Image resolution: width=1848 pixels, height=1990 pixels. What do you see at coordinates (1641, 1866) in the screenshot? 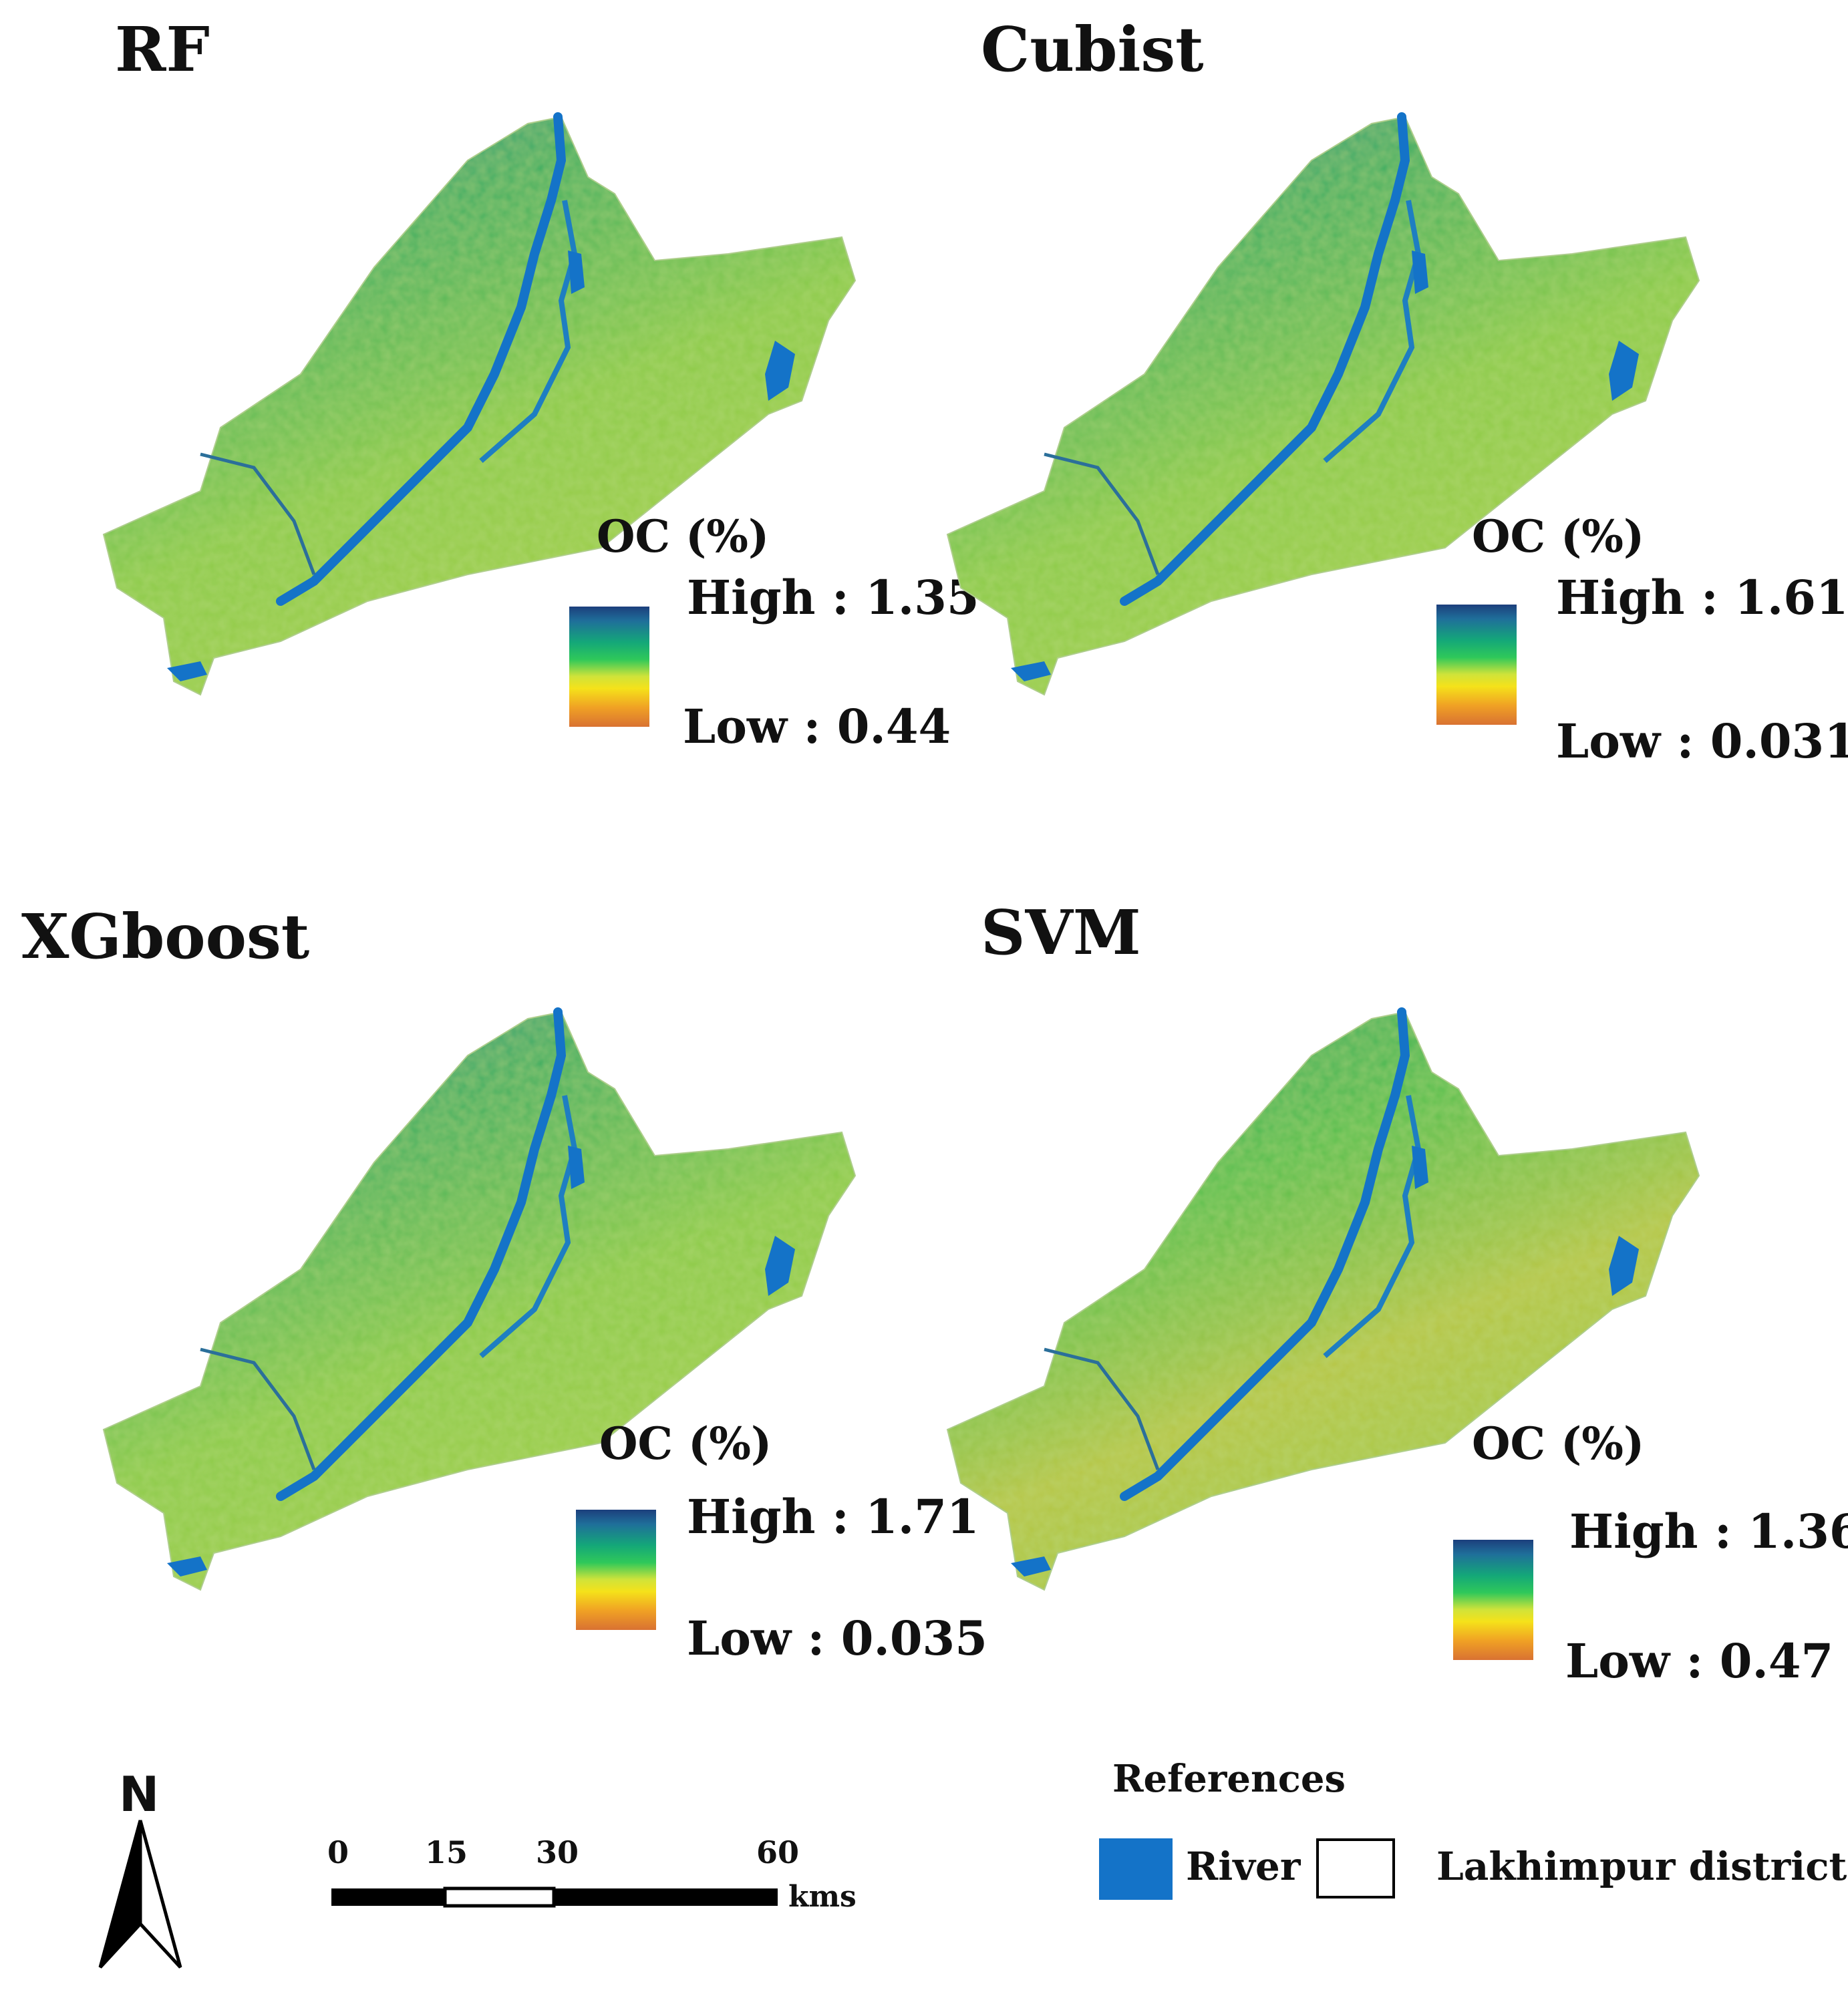
I see `district-label: Lakhimpur district` at bounding box center [1641, 1866].